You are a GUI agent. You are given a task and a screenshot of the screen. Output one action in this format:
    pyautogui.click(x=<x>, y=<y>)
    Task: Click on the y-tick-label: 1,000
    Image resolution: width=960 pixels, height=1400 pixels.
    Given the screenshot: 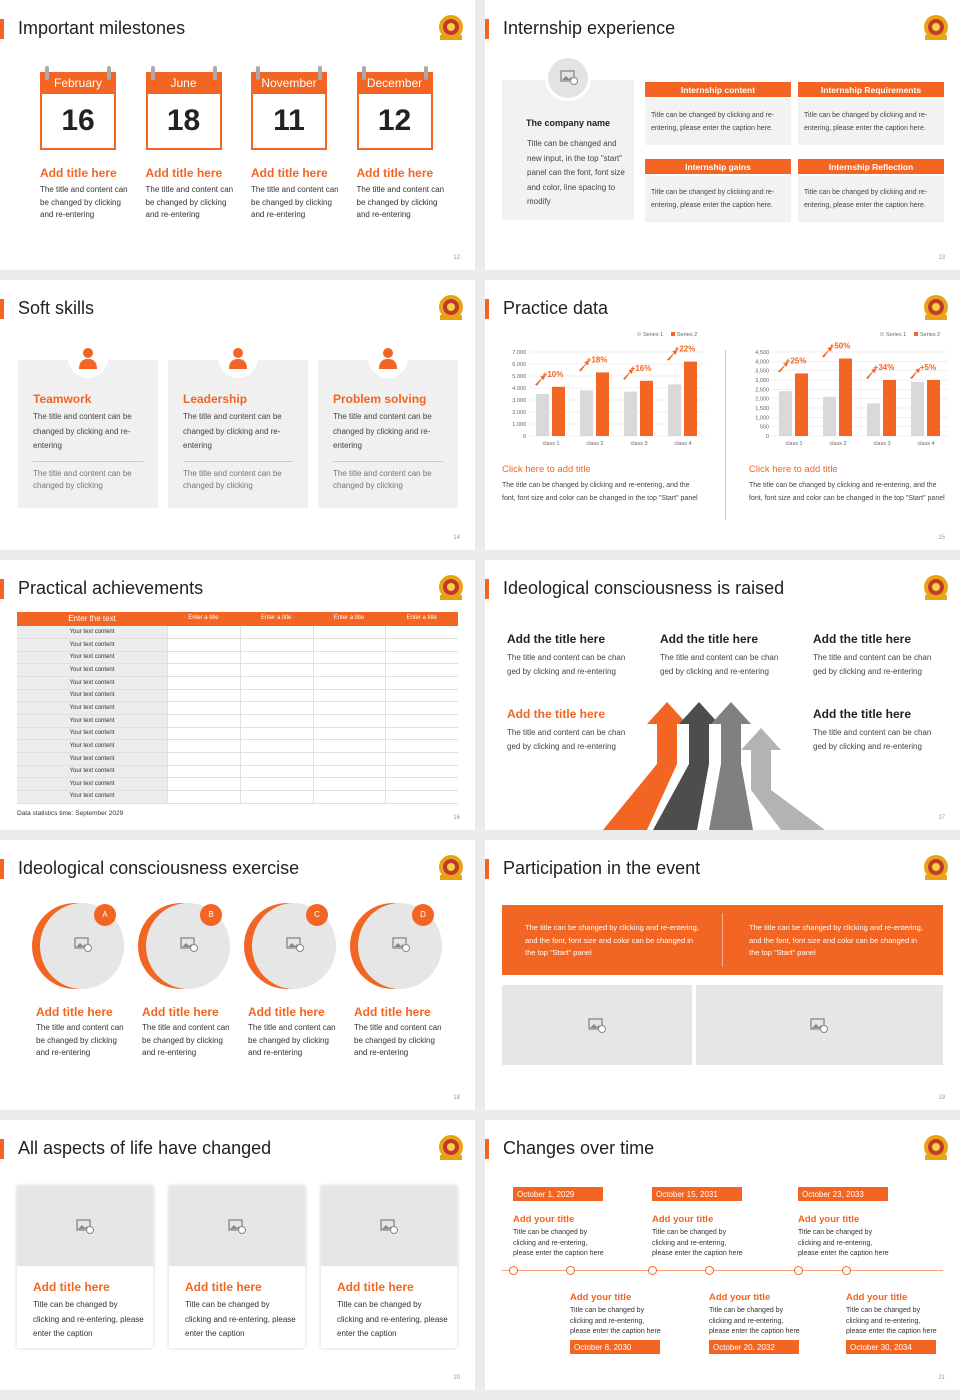 What is the action you would take?
    pyautogui.click(x=762, y=418)
    